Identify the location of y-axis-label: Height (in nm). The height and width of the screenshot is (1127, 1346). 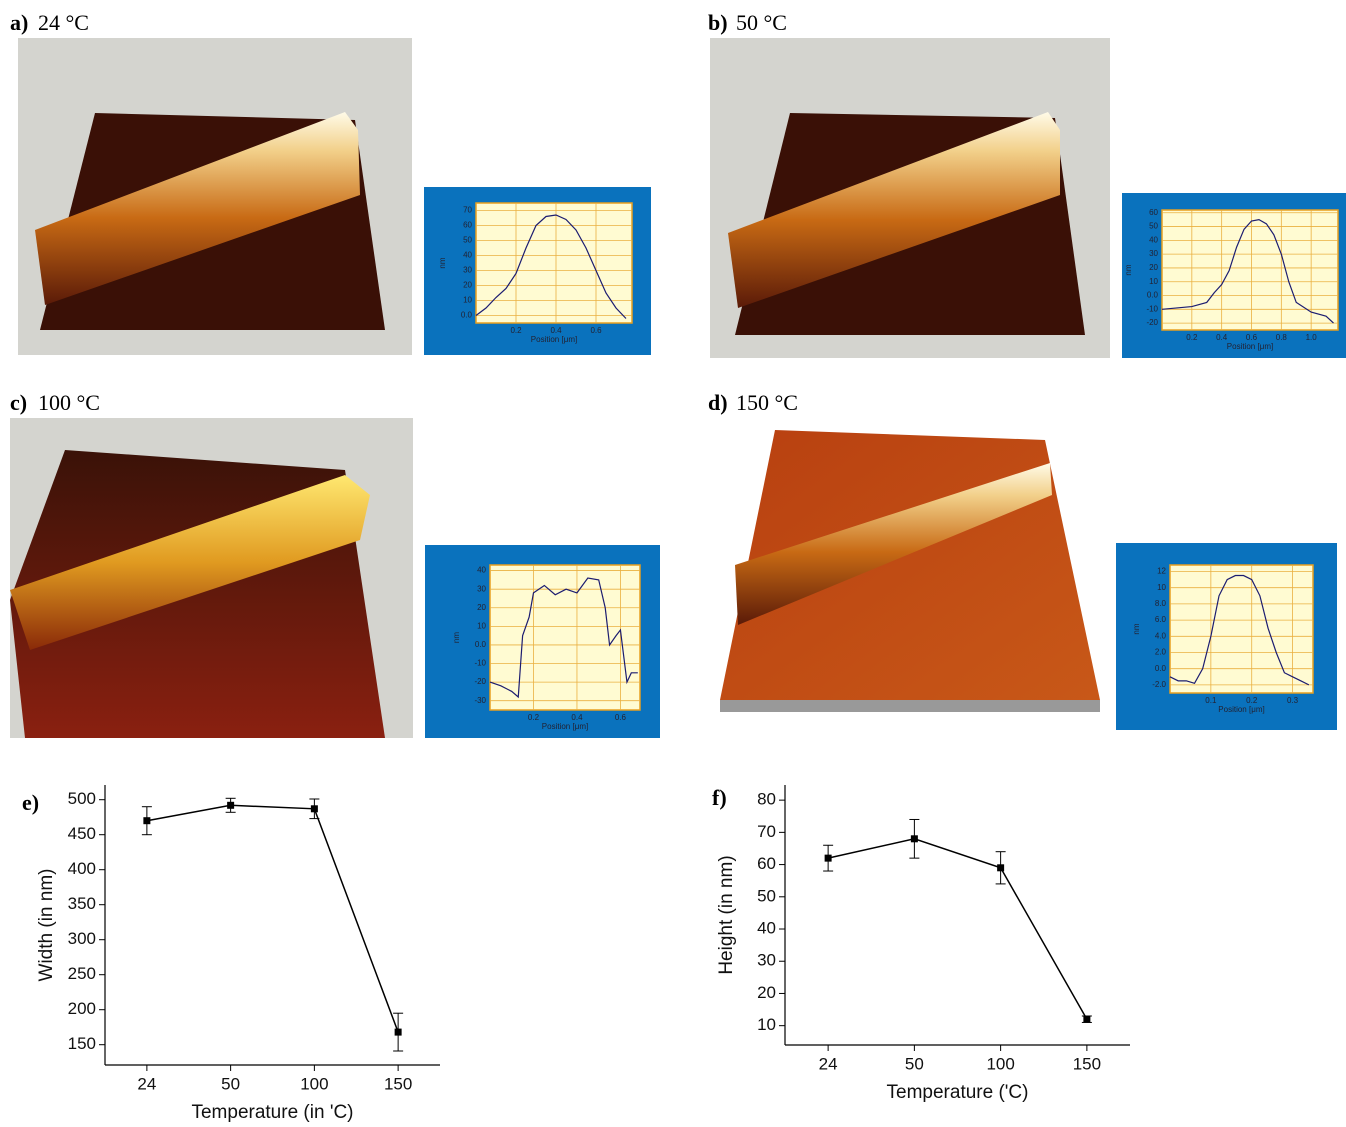
(726, 914).